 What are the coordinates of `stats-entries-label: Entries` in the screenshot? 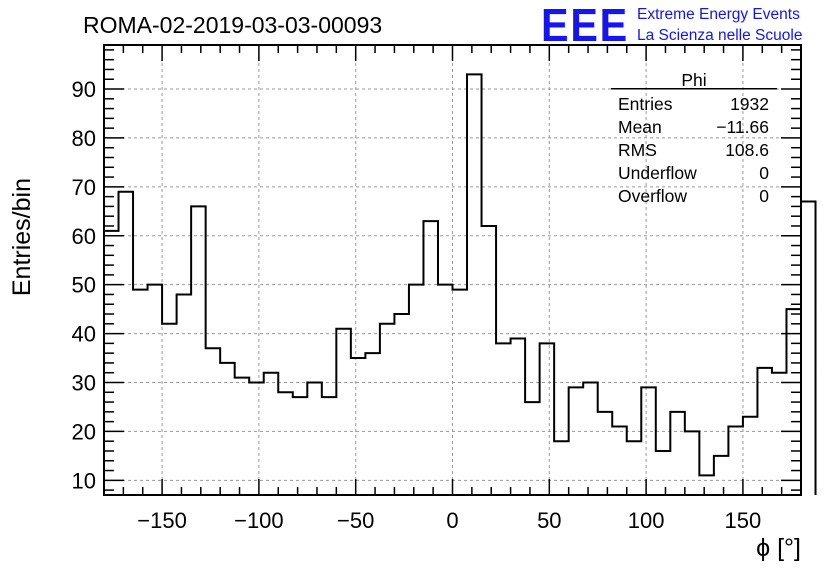 It's located at (645, 104).